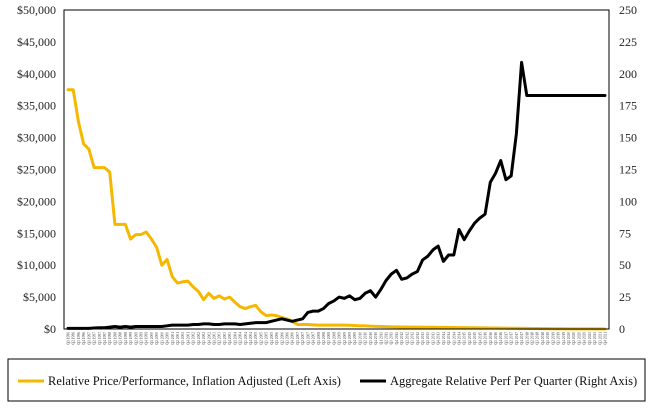 The image size is (653, 412). What do you see at coordinates (345, 338) in the screenshot?
I see `x-axis-tick-label: Q2 2009` at bounding box center [345, 338].